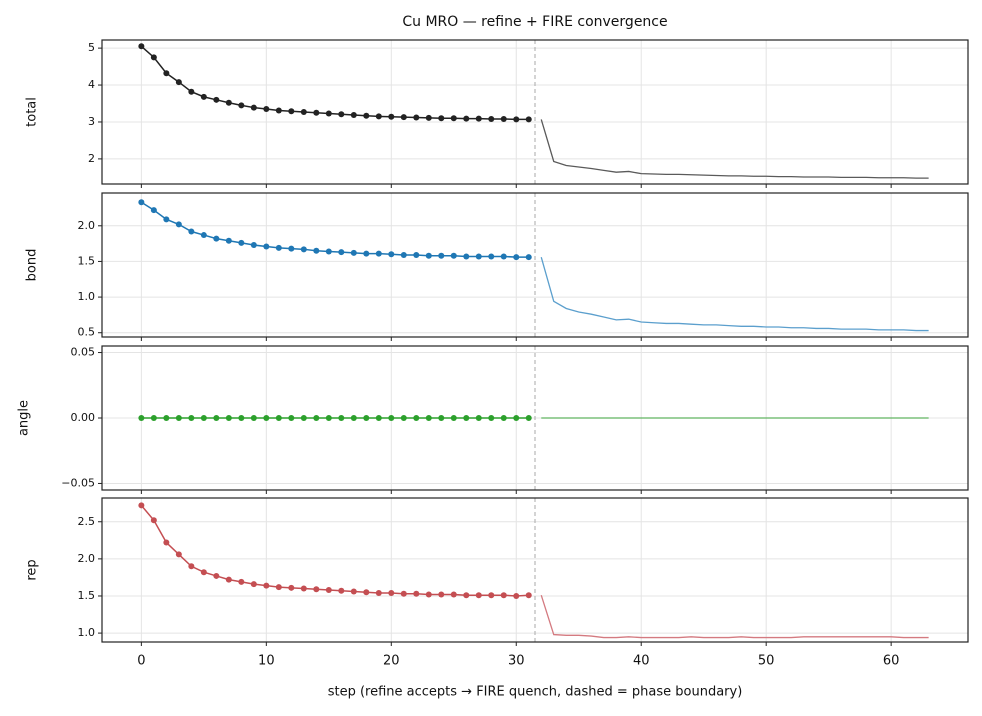  Describe the element at coordinates (534, 22) in the screenshot. I see `chart-title: Cu MRO — refine + FIRE convergence` at that location.